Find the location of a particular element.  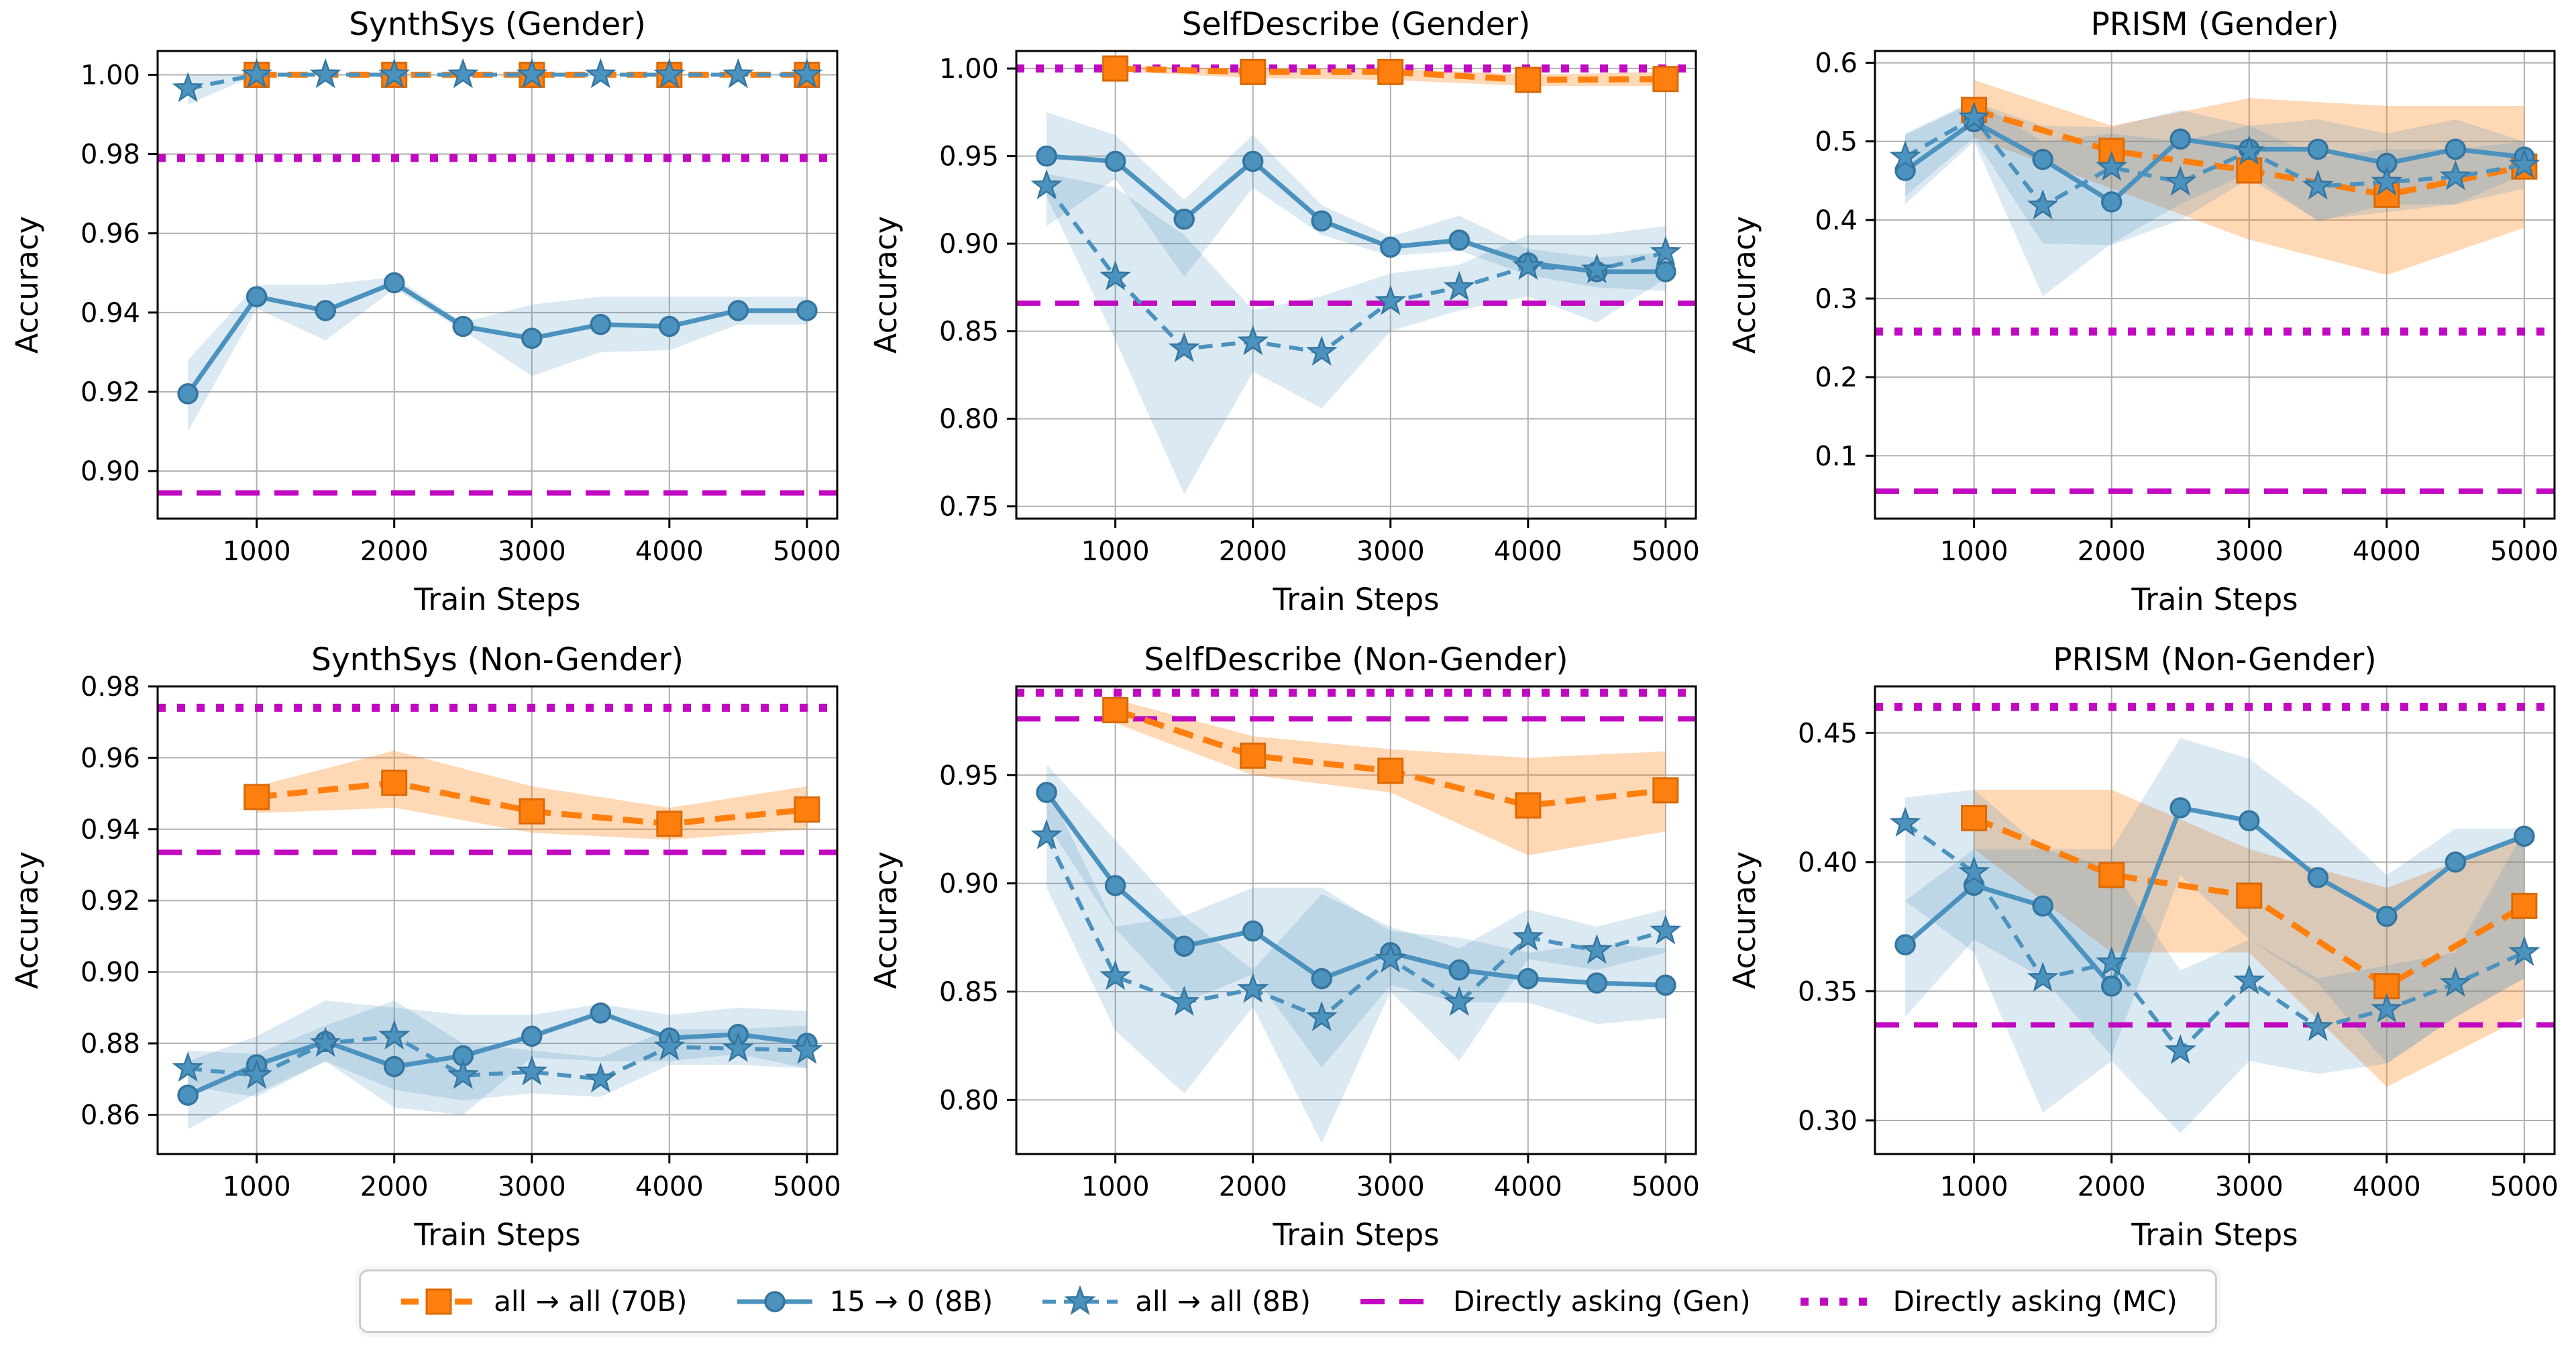

chart-title: SelfDescribe (Non-Gender) is located at coordinates (1356, 659).